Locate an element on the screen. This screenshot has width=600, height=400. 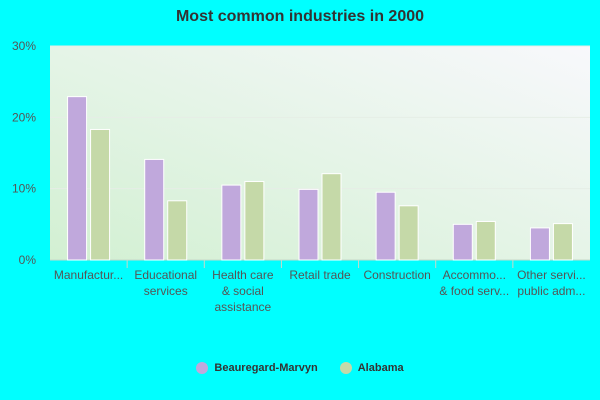
legend-item-series-1: Beauregard-Marvyn is located at coordinates (257, 368).